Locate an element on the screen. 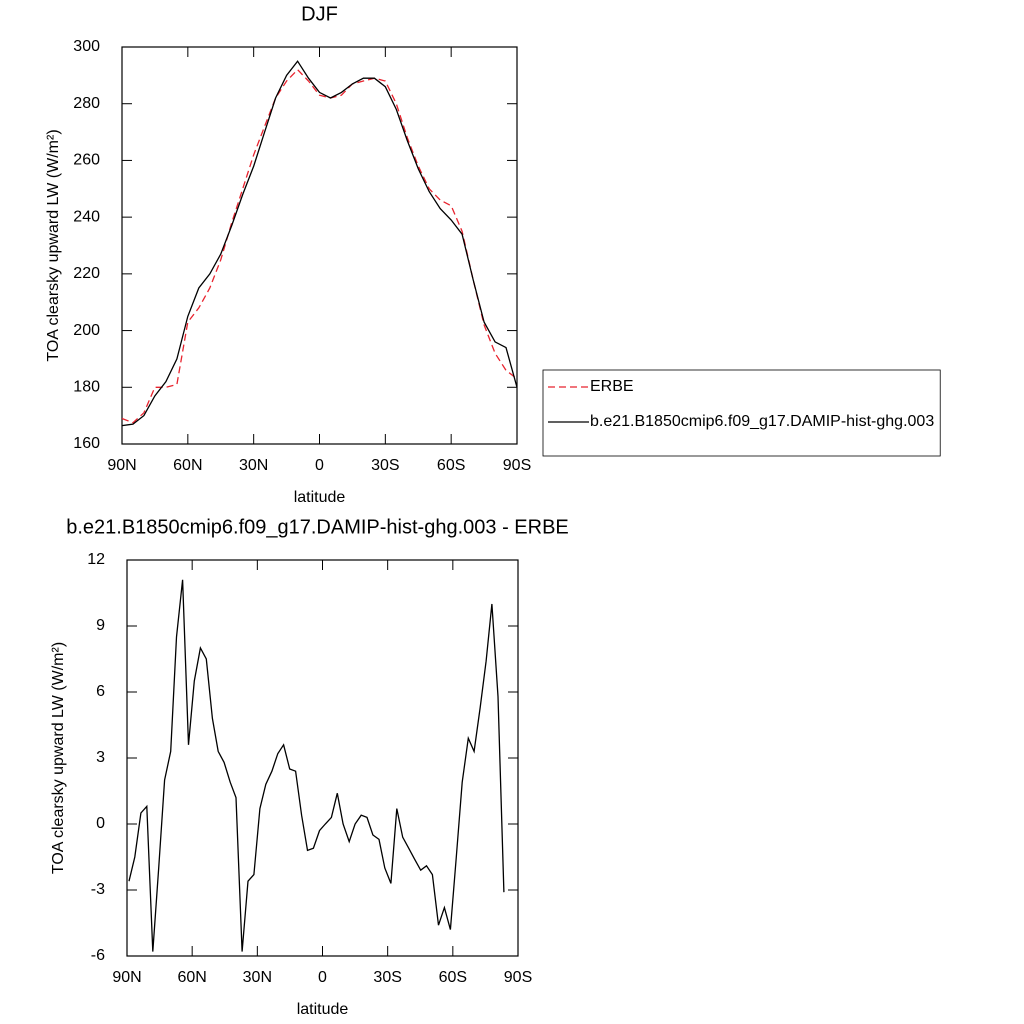 The image size is (1024, 1024). y-tick-label: 160 is located at coordinates (86, 443).